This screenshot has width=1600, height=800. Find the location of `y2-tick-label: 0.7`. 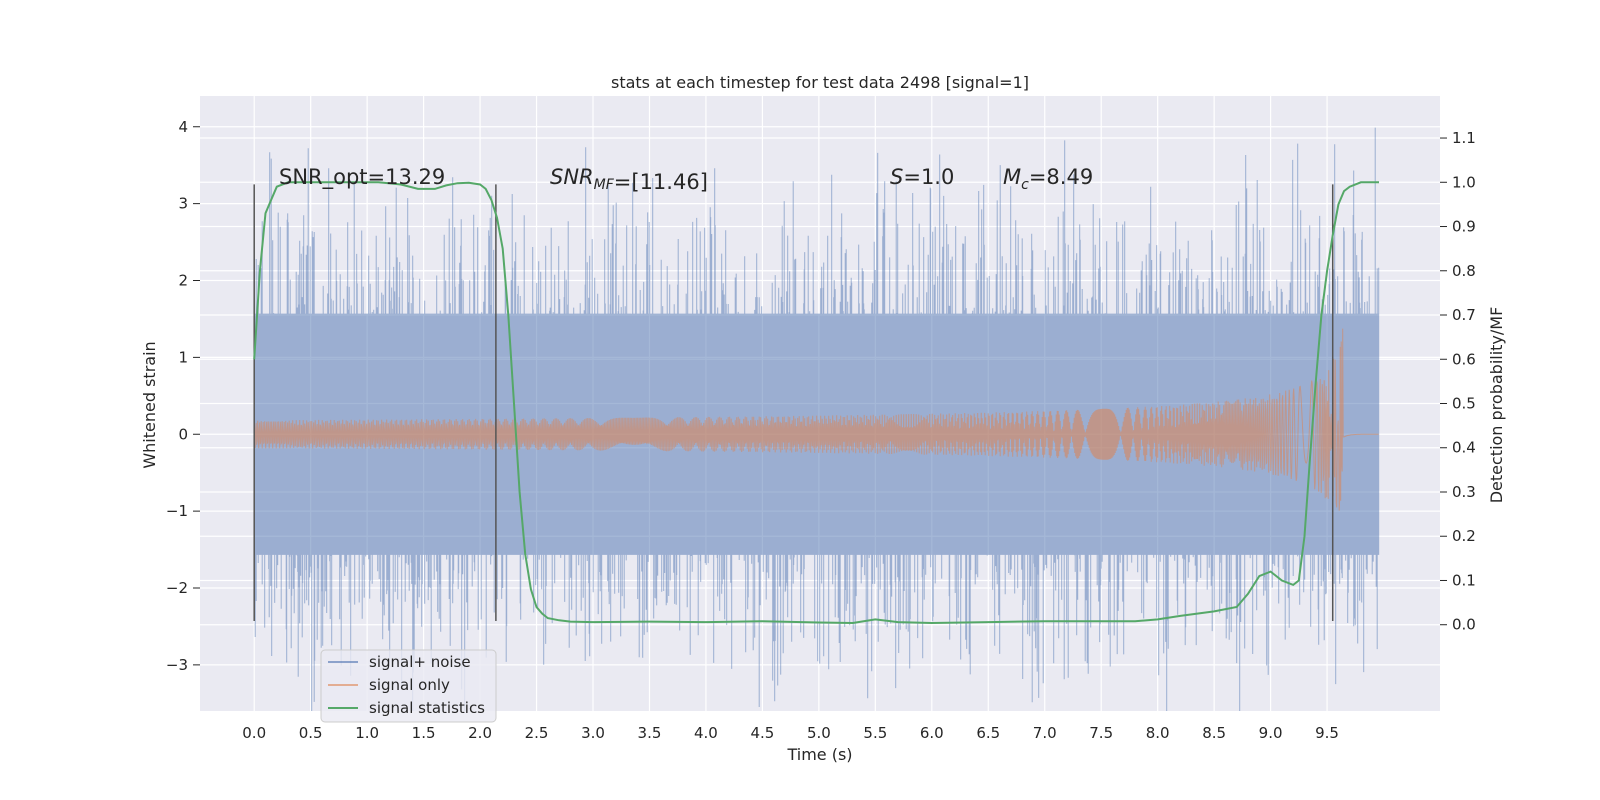

y2-tick-label: 0.7 is located at coordinates (1464, 315).